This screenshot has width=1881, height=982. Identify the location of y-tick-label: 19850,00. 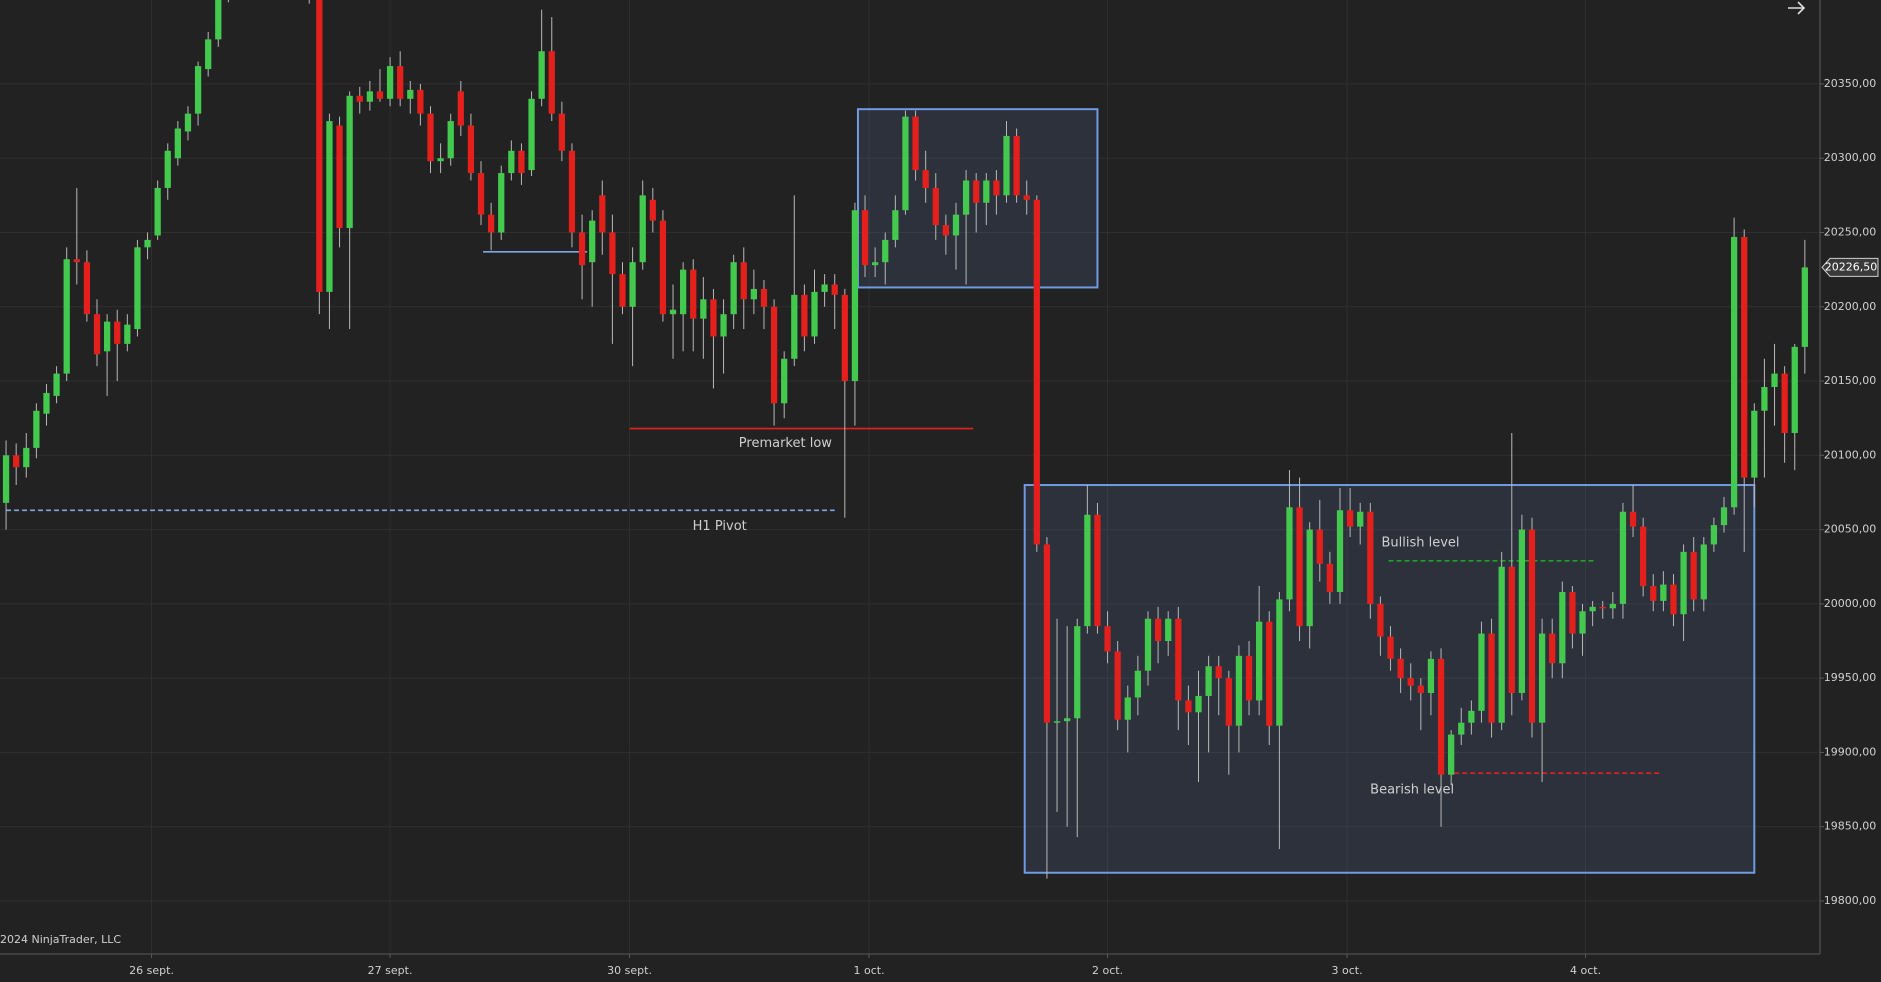
(1850, 826).